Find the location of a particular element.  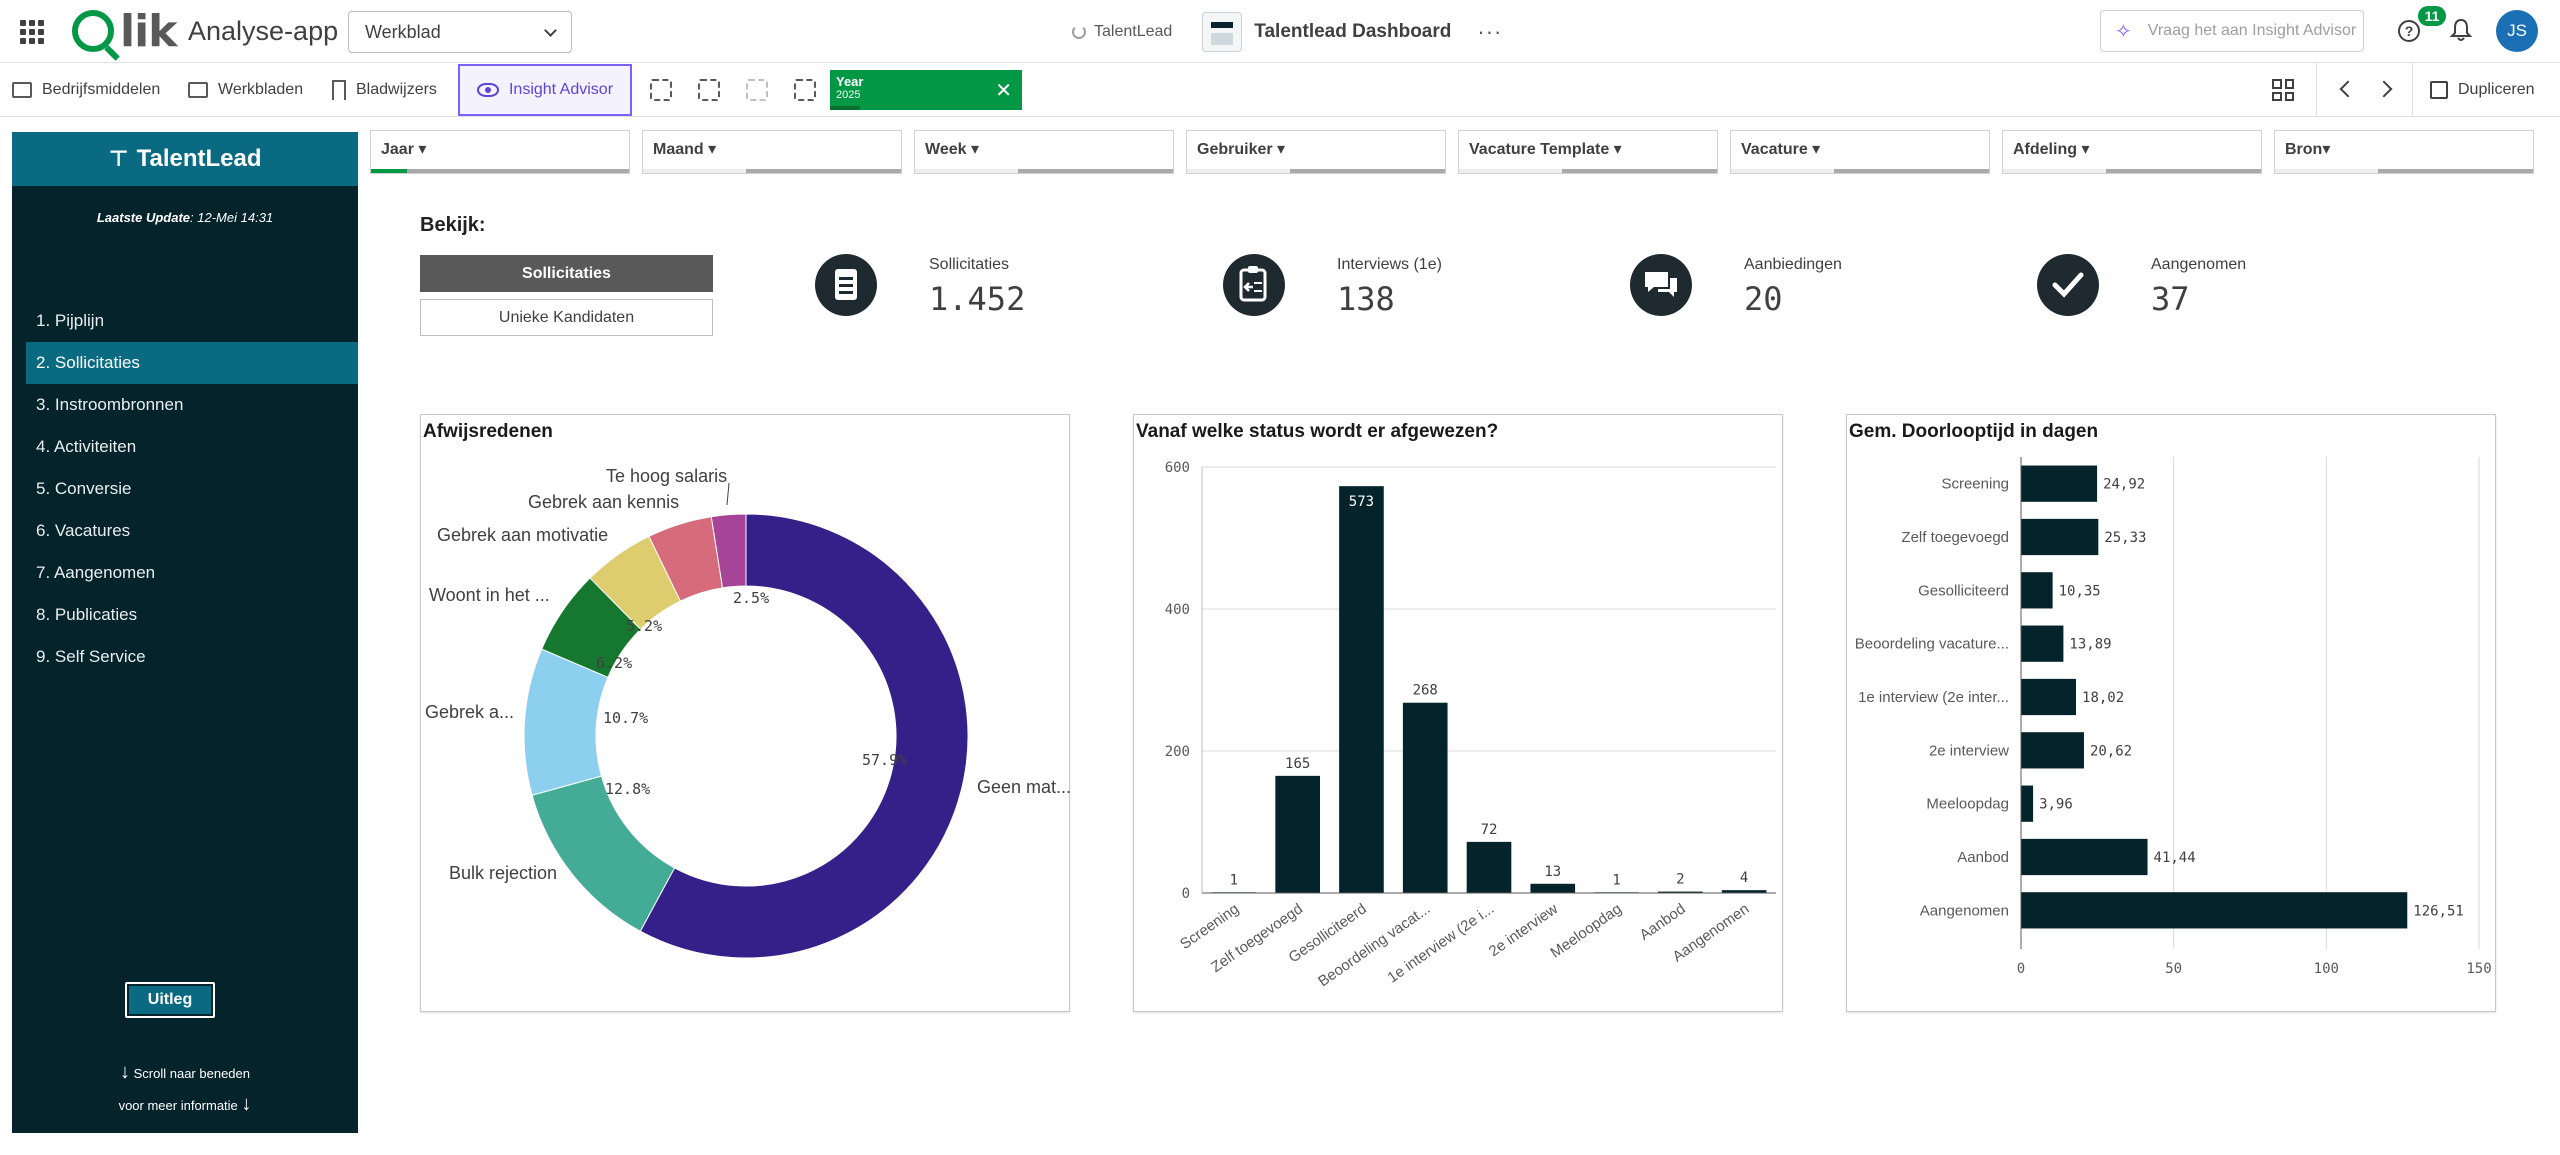

filter-pane: Jaar ▾ is located at coordinates (500, 152).